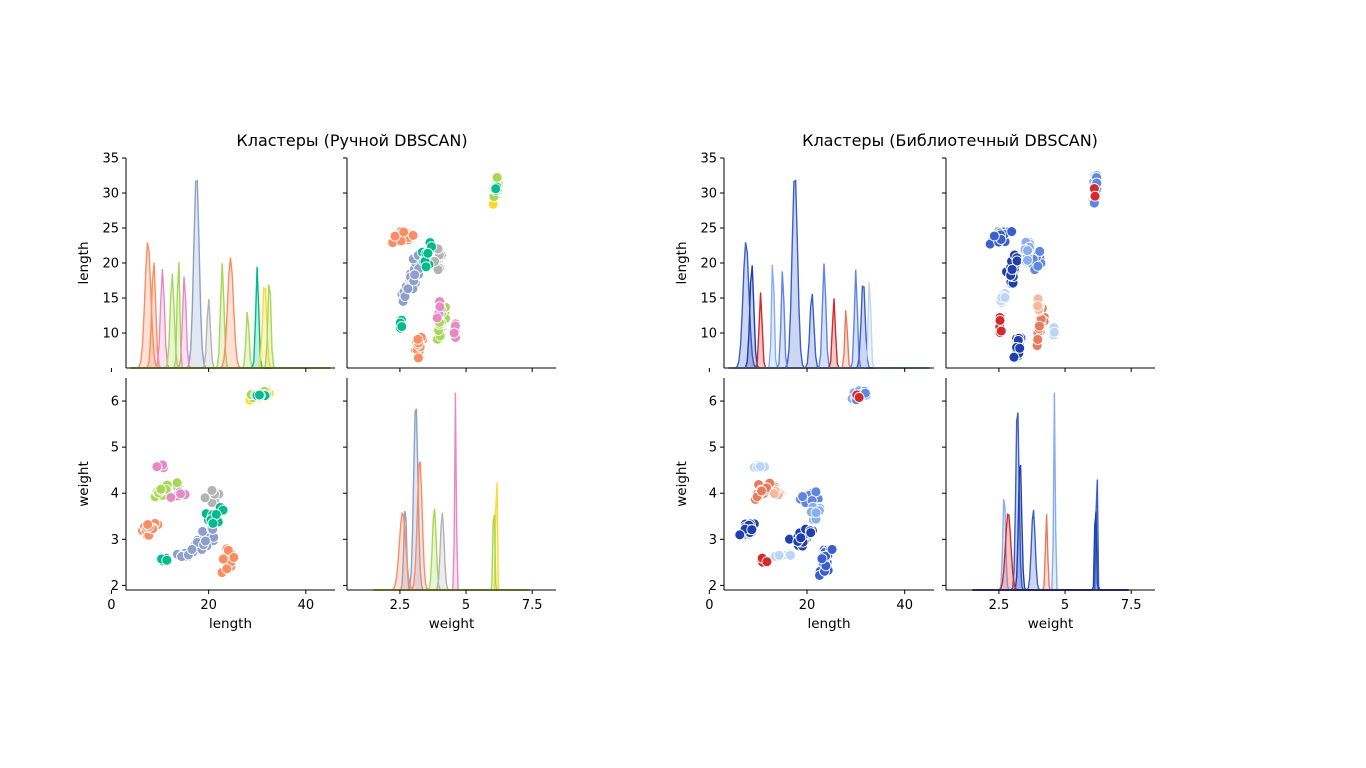 The image size is (1366, 768). Describe the element at coordinates (306, 605) in the screenshot. I see `x-tick-label: 40` at that location.